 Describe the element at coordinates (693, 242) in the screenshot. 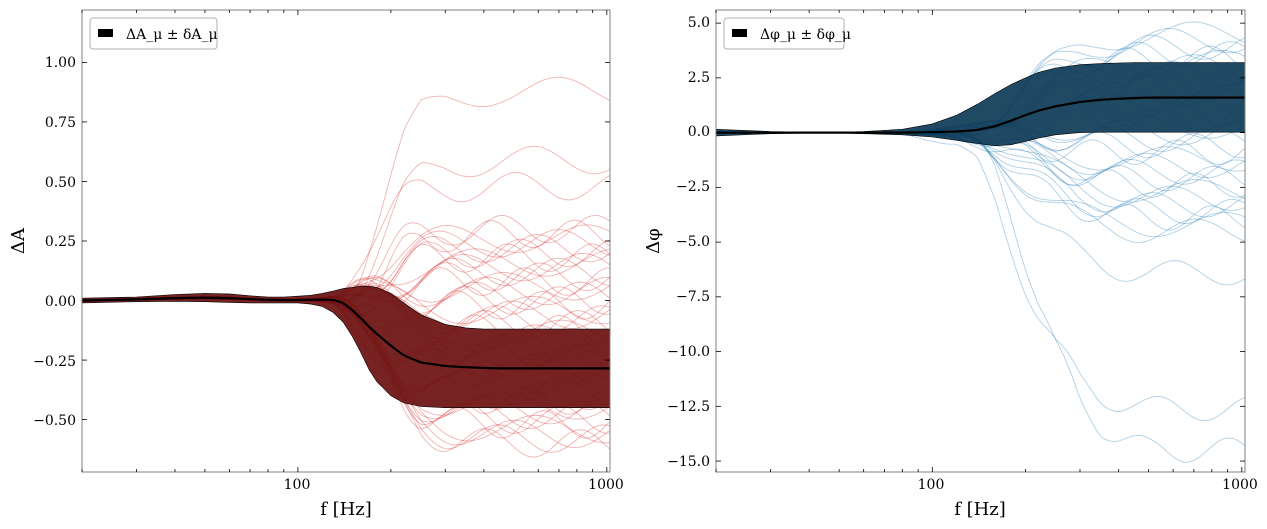

I see `right-y-tick-label: −5.0` at that location.